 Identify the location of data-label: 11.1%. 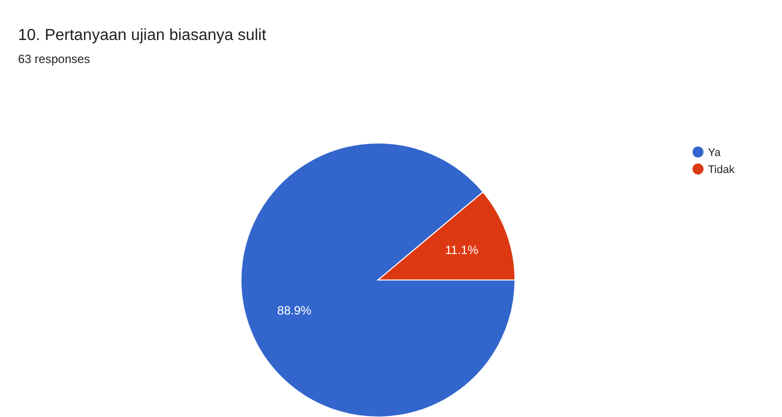
(462, 249).